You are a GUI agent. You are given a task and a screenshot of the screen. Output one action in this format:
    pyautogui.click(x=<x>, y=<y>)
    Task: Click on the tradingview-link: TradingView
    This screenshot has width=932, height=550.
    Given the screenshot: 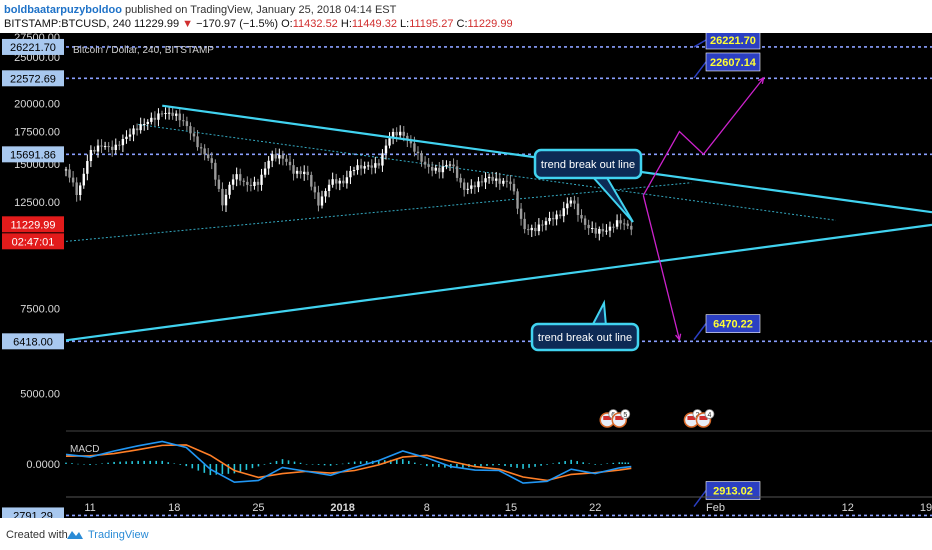 What is the action you would take?
    pyautogui.click(x=118, y=535)
    